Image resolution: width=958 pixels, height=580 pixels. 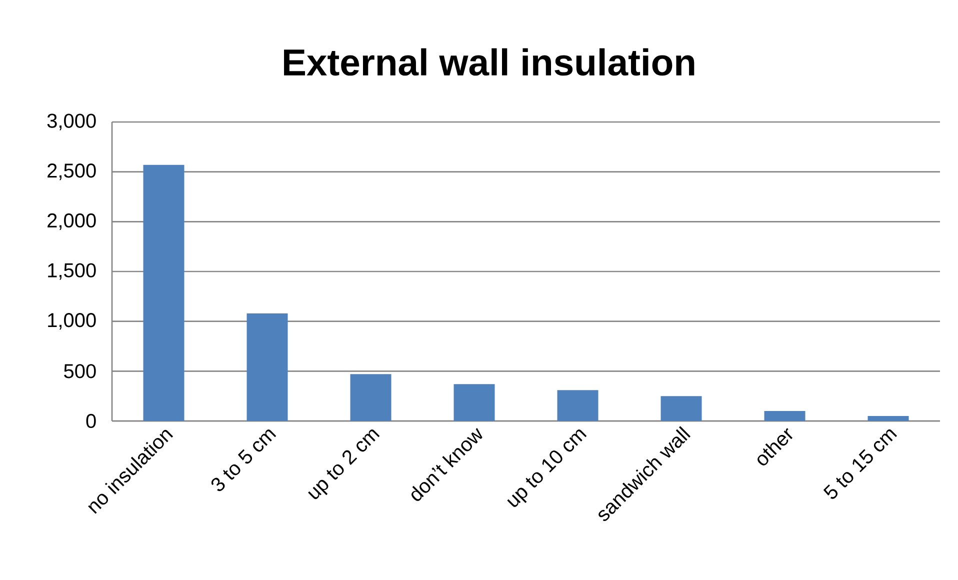 I want to click on y-tick-label: 3,000, so click(x=71, y=122).